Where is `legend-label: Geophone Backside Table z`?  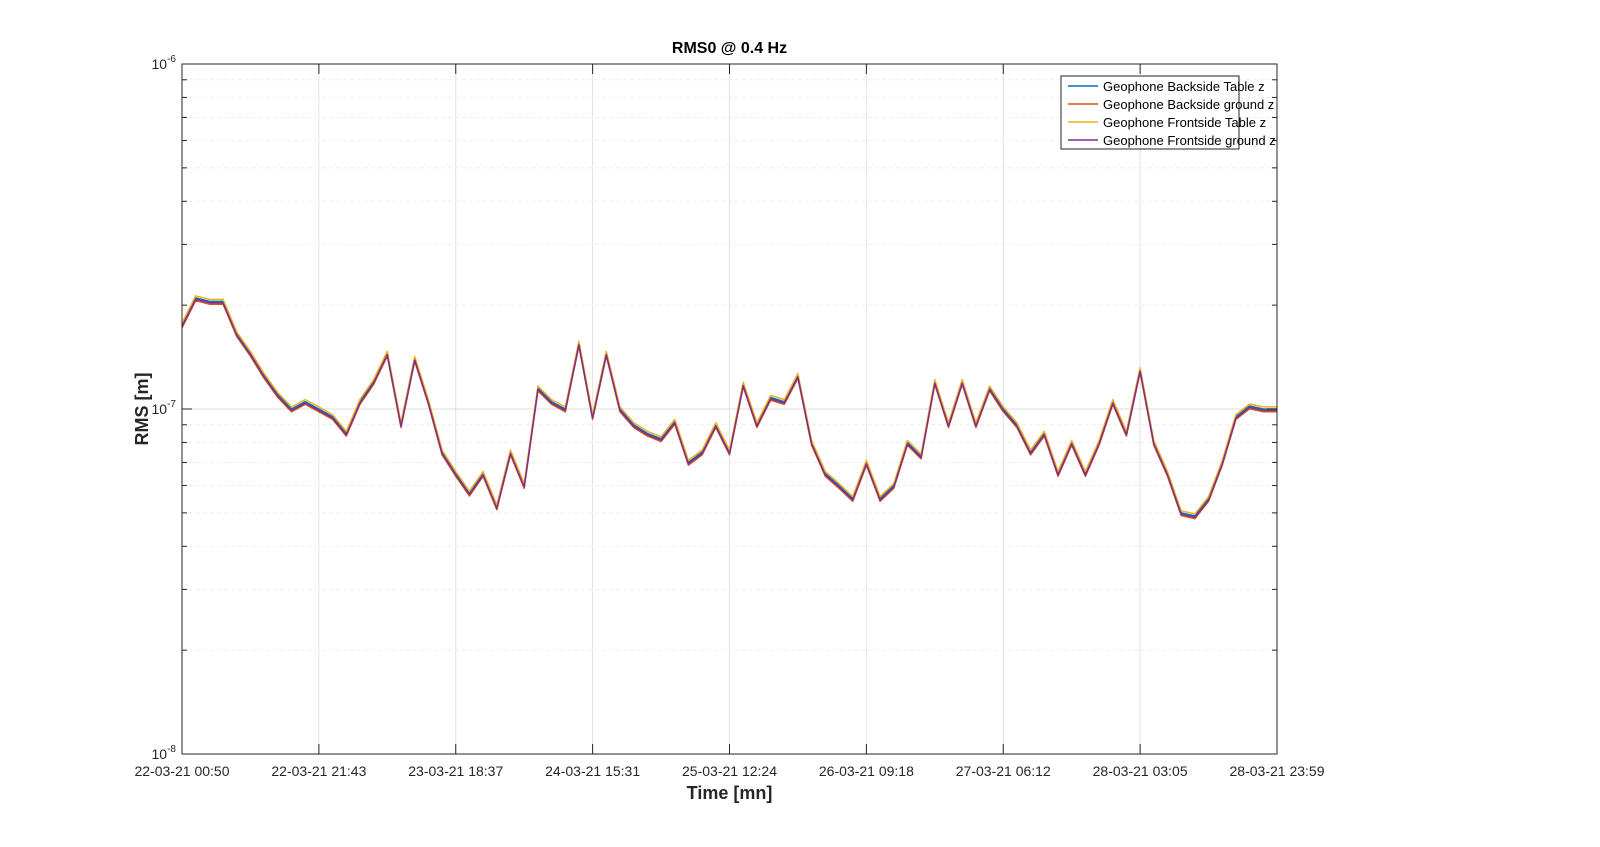
legend-label: Geophone Backside Table z is located at coordinates (1184, 86).